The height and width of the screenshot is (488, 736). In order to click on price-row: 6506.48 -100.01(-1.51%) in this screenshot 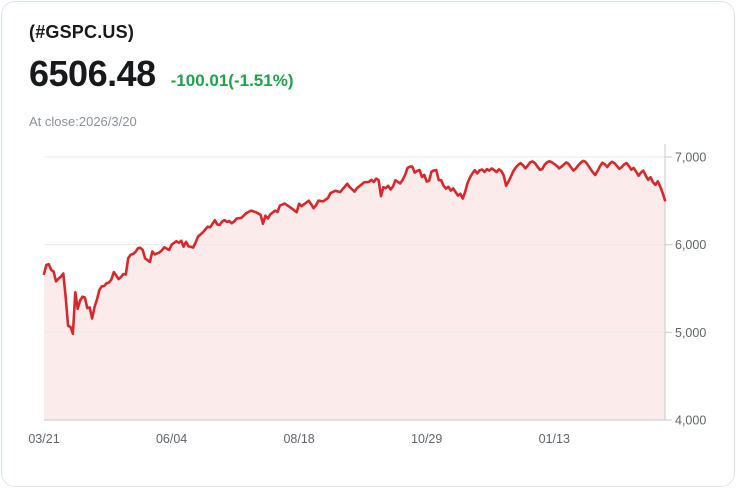, I will do `click(161, 74)`.